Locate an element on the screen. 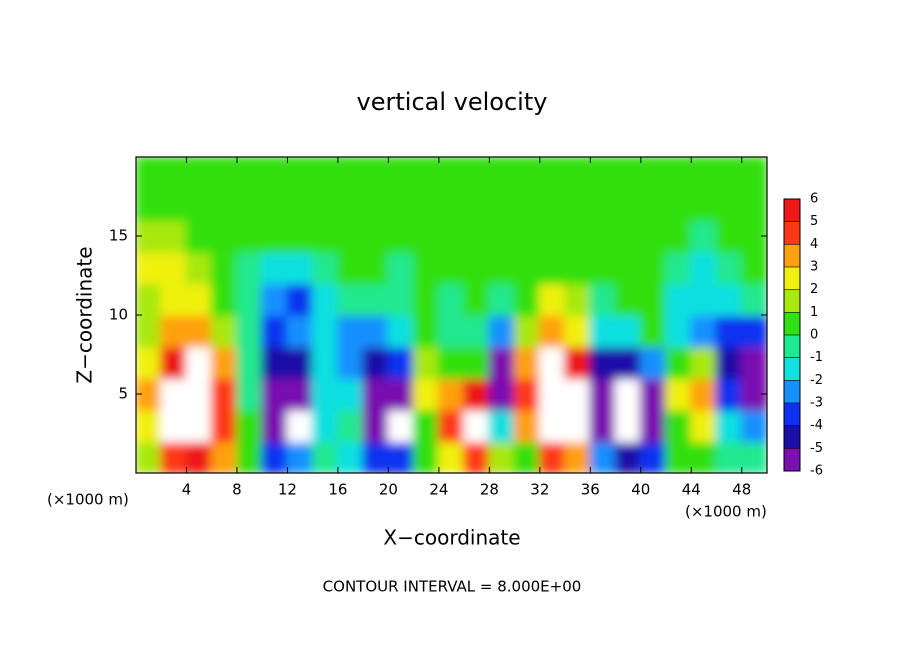 The height and width of the screenshot is (654, 904). colorbar-label: -6 is located at coordinates (816, 471).